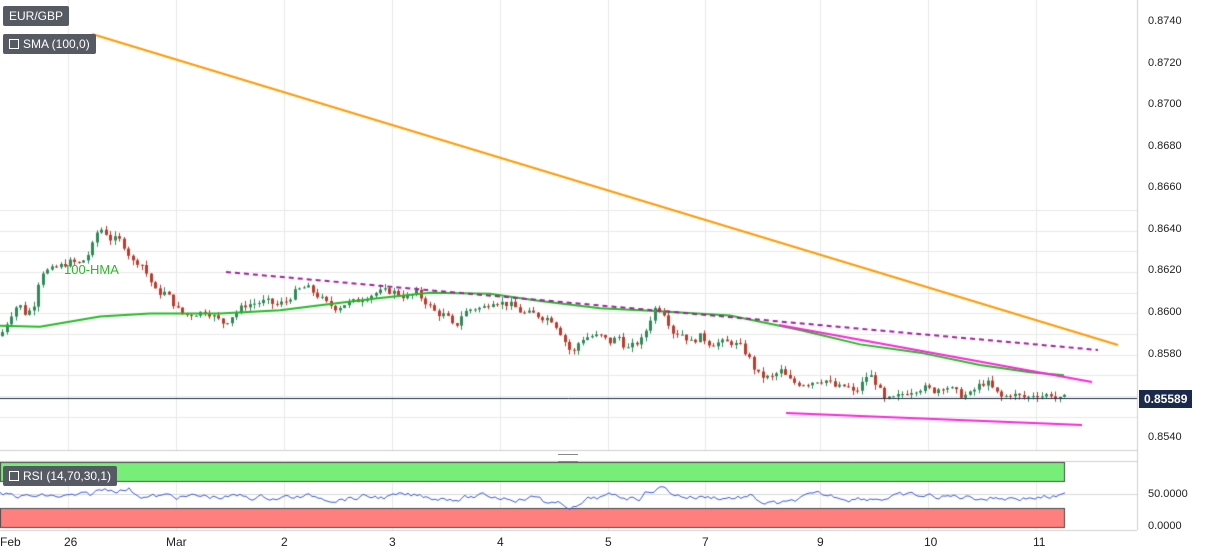 This screenshot has width=1207, height=555. I want to click on rsi-y-tick-label: 0.0000, so click(1165, 526).